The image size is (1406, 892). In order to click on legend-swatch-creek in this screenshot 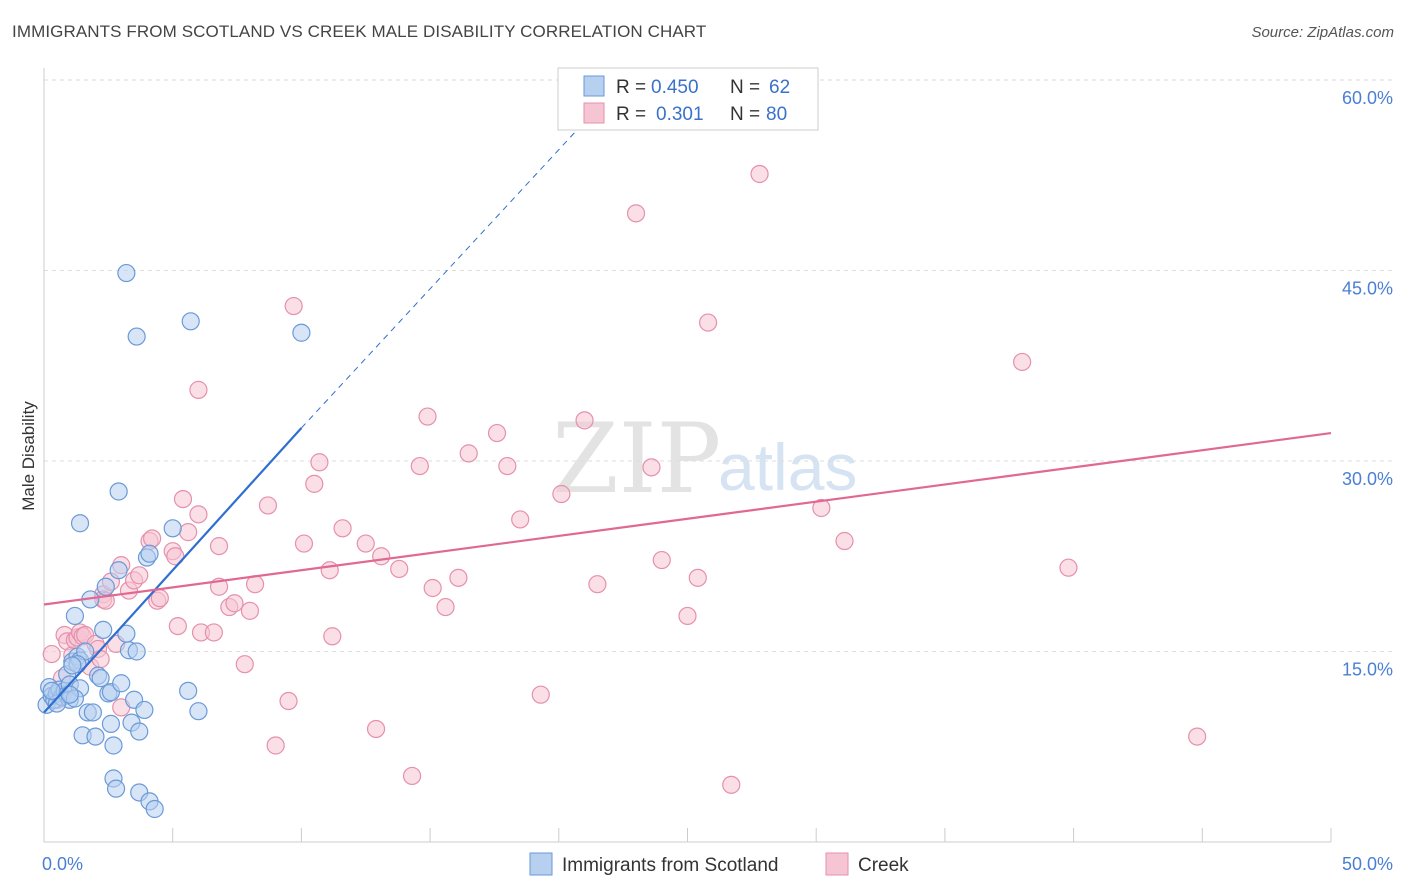, I will do `click(594, 113)`.